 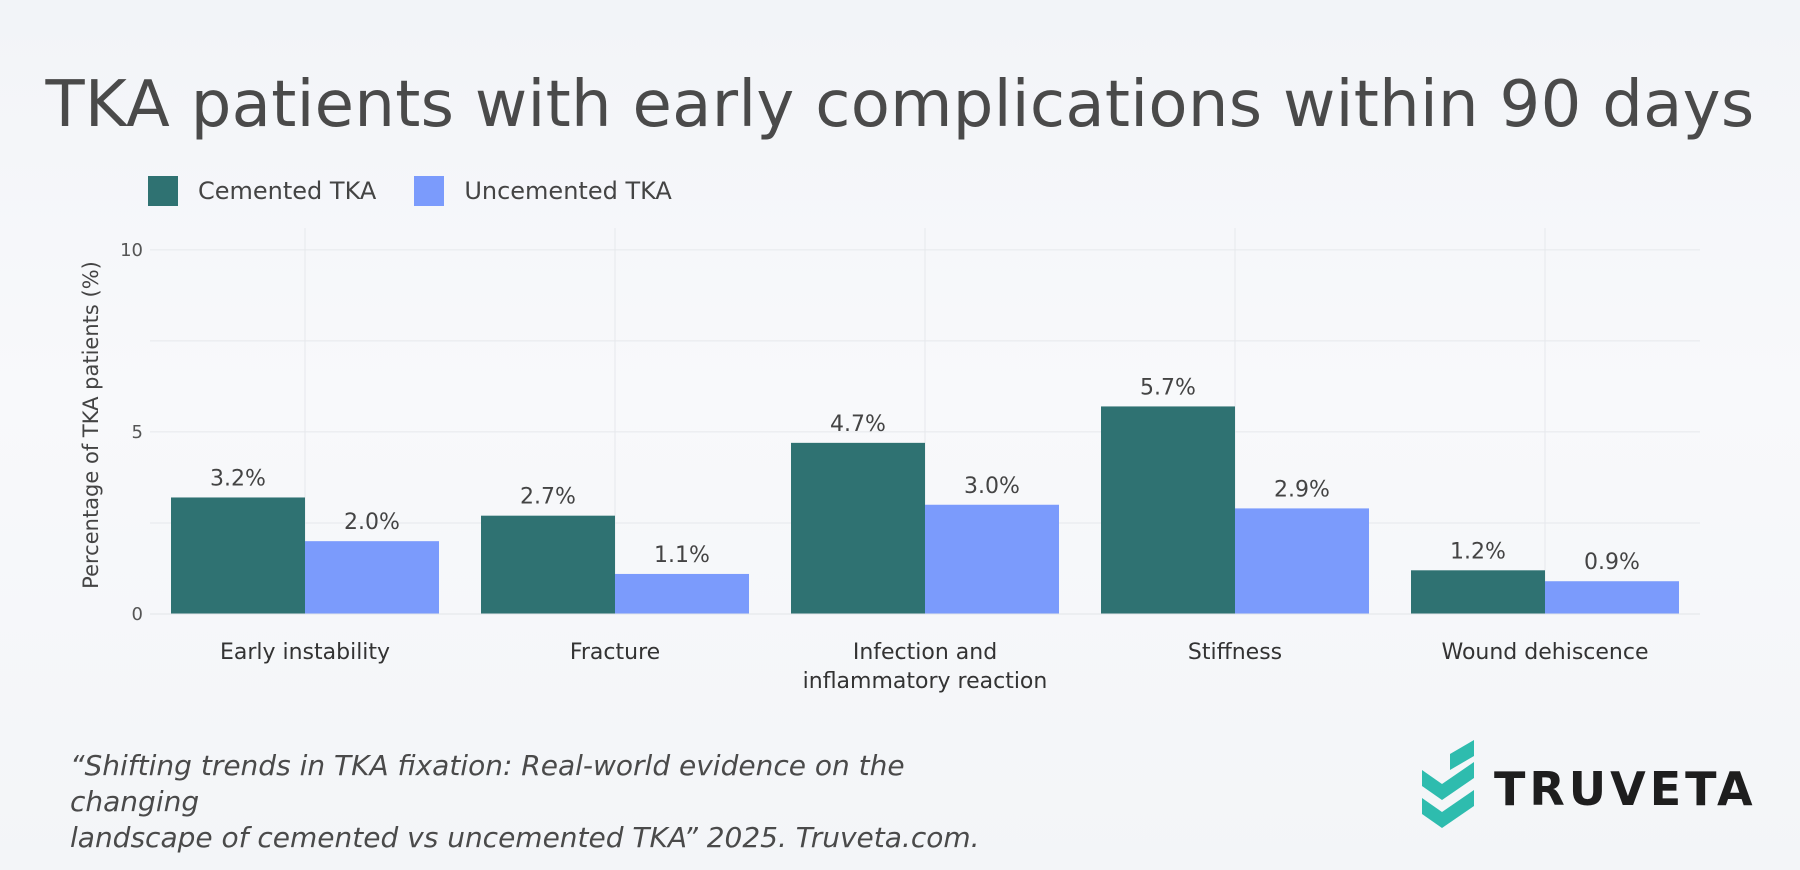 I want to click on truveta-chevron-icon, so click(x=1448, y=784).